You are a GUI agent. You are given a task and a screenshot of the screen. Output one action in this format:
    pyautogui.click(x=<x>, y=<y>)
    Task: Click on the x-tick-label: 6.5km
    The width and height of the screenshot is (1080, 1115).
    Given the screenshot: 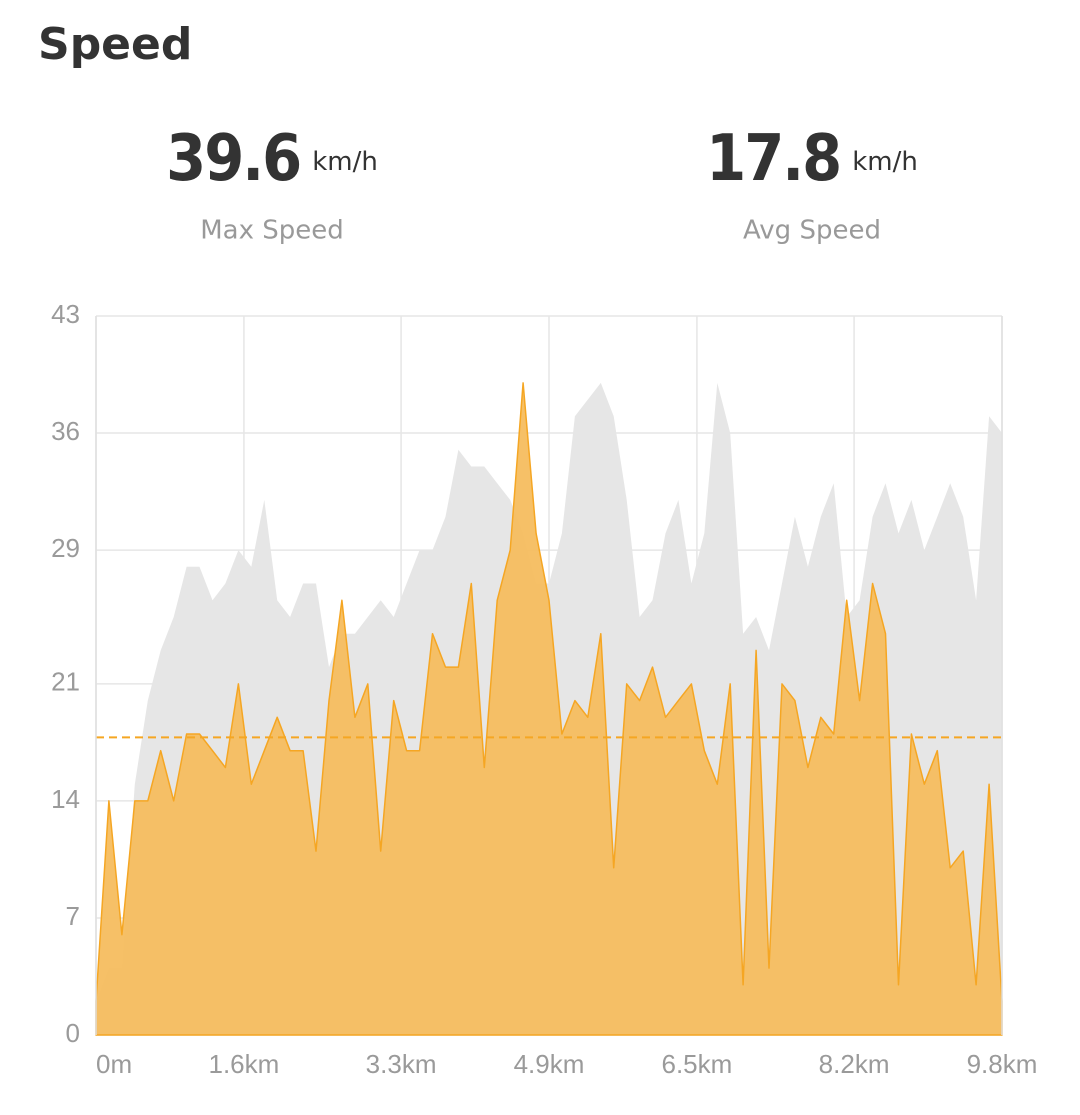 What is the action you would take?
    pyautogui.click(x=697, y=1064)
    